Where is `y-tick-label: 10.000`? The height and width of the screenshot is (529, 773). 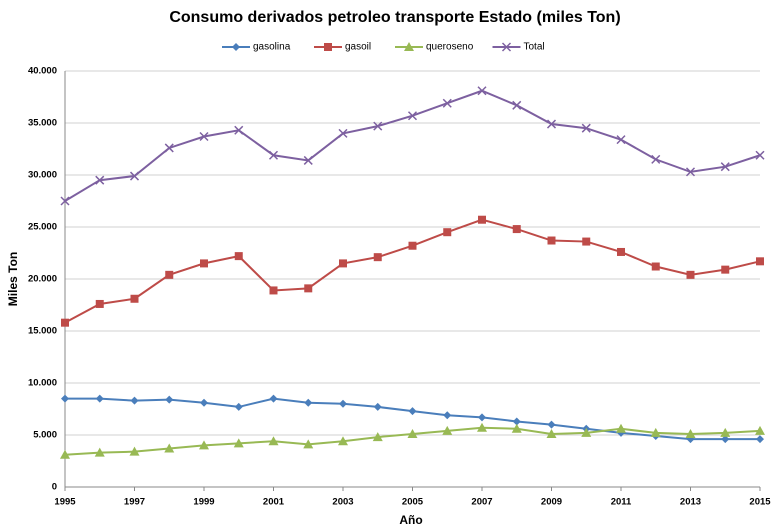
y-tick-label: 10.000 is located at coordinates (42, 383).